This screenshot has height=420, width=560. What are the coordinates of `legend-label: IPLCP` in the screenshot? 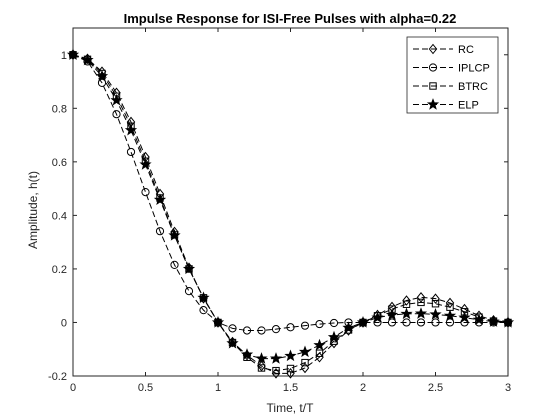 It's located at (474, 69).